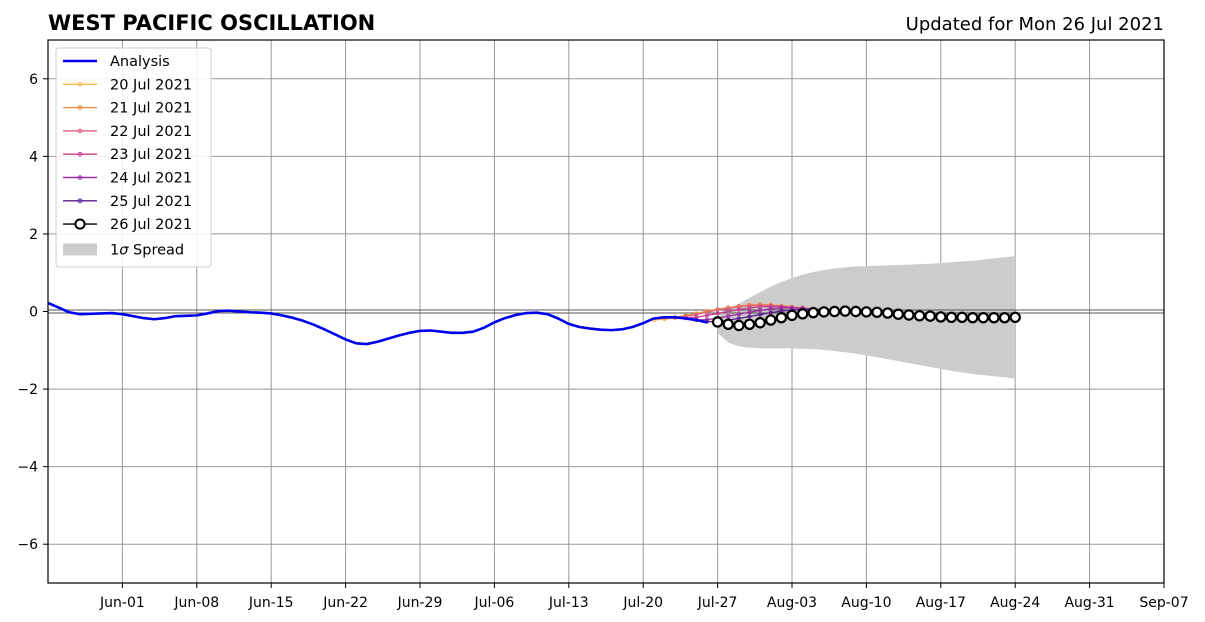 This screenshot has height=622, width=1205. I want to click on legend-label-analysis: Analysis, so click(140, 62).